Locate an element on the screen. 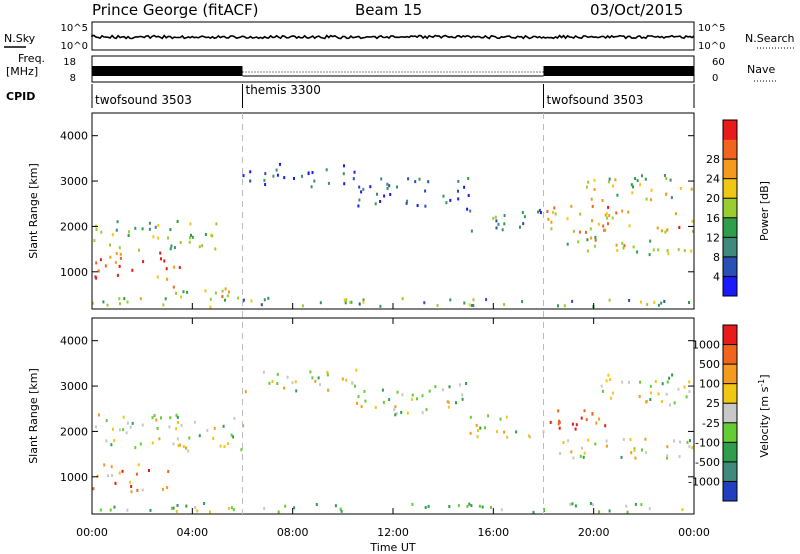 The width and height of the screenshot is (800, 554). cpid-segment-label: twofsound 3503 is located at coordinates (595, 100).